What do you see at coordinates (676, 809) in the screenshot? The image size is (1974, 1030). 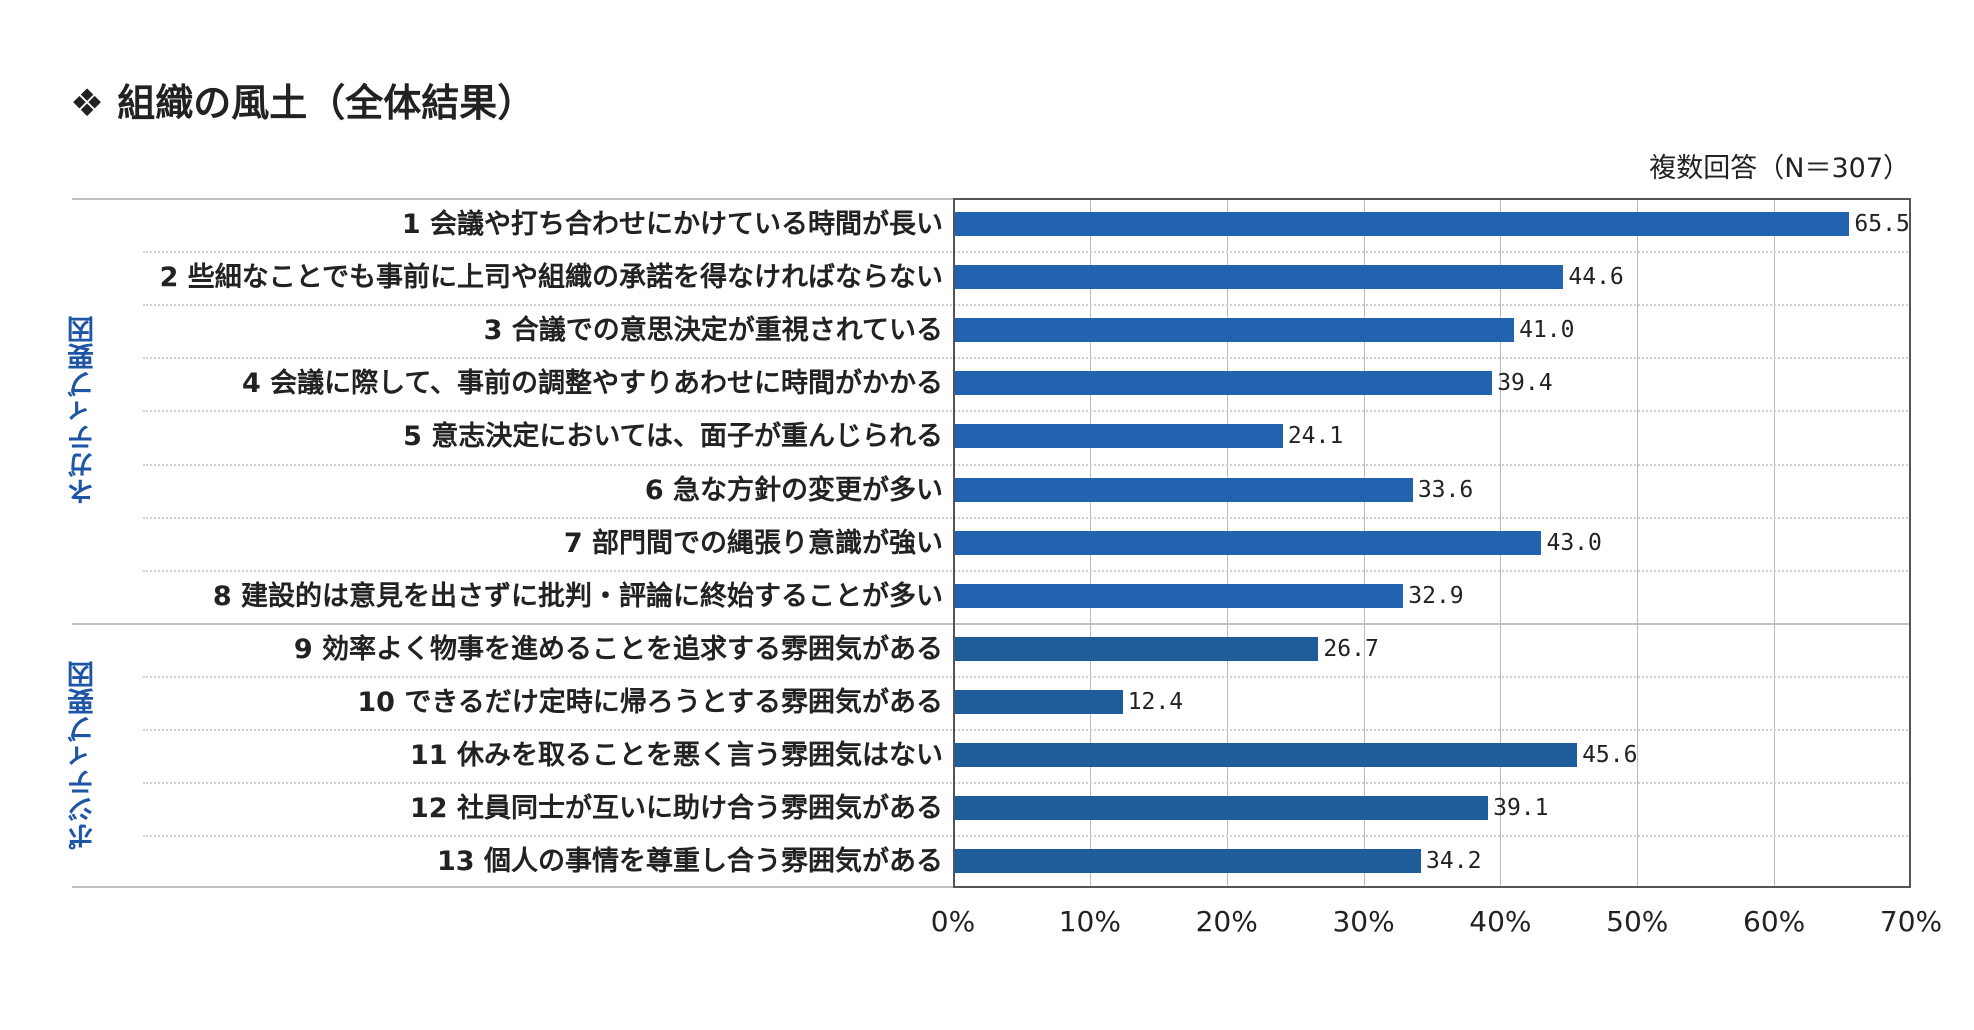 I see `category-label: 12 社員同士が互いに助け合う雰囲気がある` at bounding box center [676, 809].